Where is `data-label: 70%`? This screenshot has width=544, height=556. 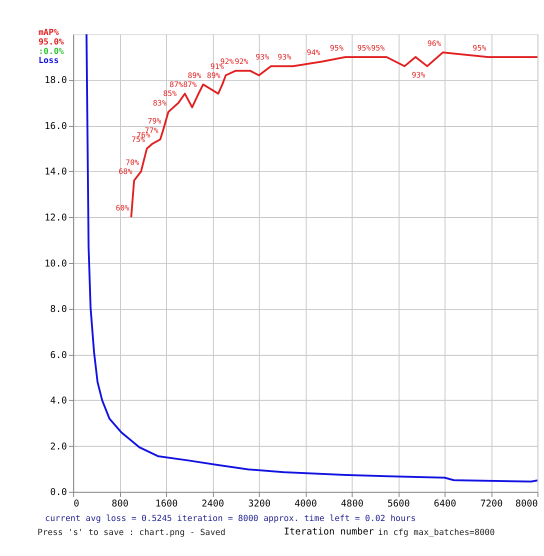 data-label: 70% is located at coordinates (133, 162).